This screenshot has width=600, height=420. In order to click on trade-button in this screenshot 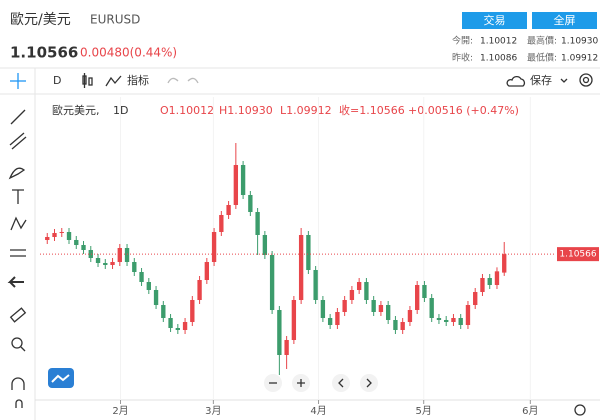, I will do `click(494, 20)`.